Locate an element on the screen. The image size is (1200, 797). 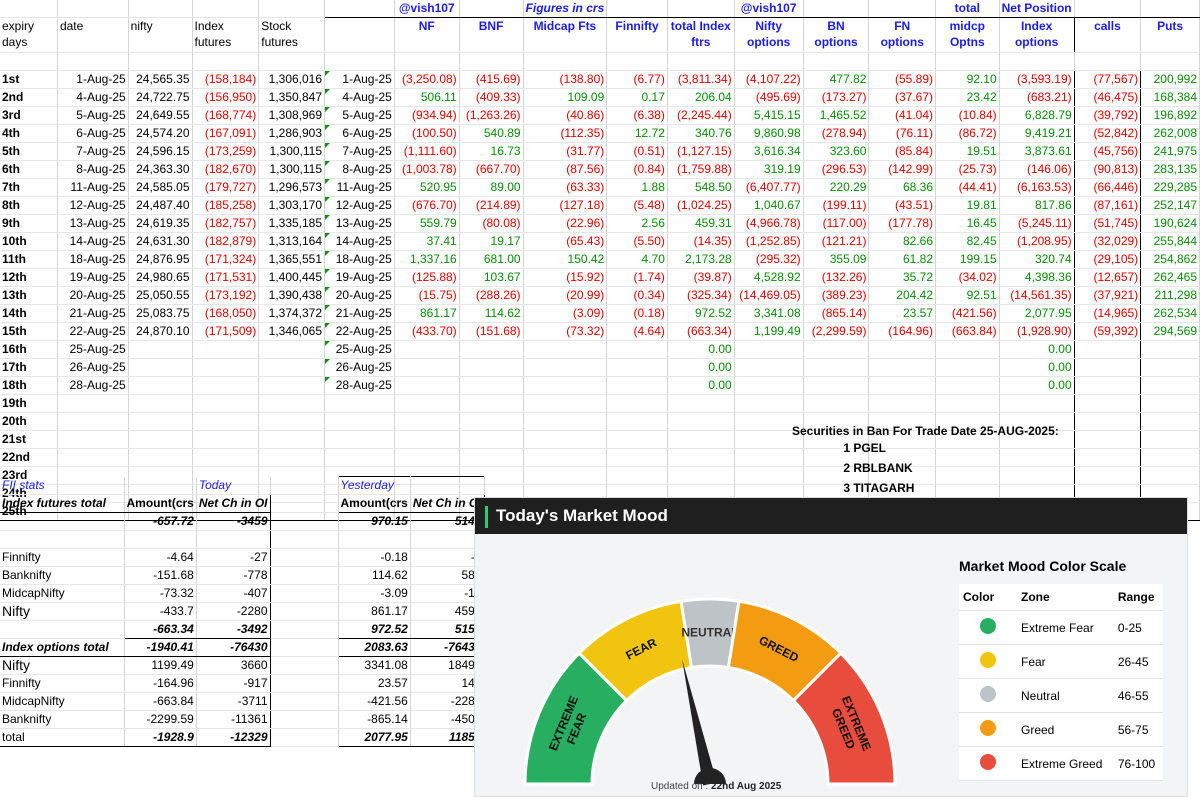
data-cell-bnf: (288.26) is located at coordinates (491, 295).